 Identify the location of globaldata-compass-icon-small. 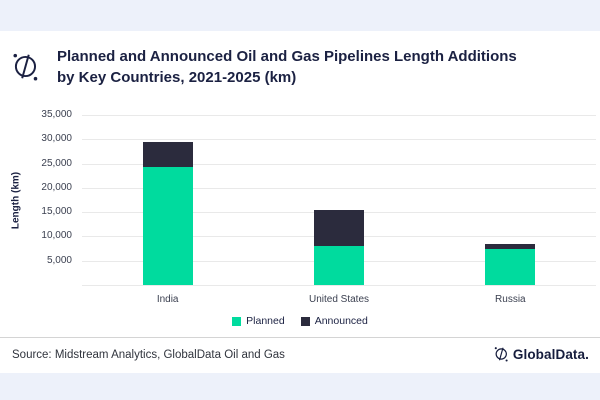
(501, 354).